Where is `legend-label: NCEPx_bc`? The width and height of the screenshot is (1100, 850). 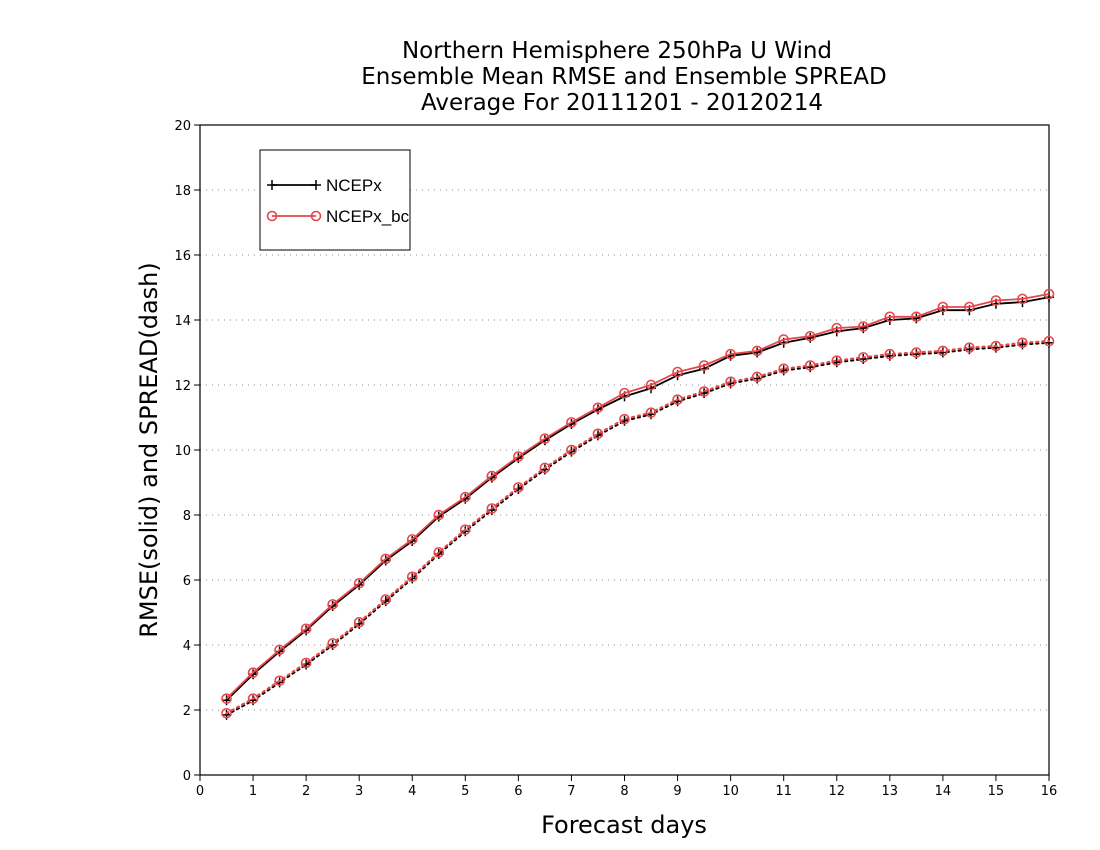 legend-label: NCEPx_bc is located at coordinates (368, 216).